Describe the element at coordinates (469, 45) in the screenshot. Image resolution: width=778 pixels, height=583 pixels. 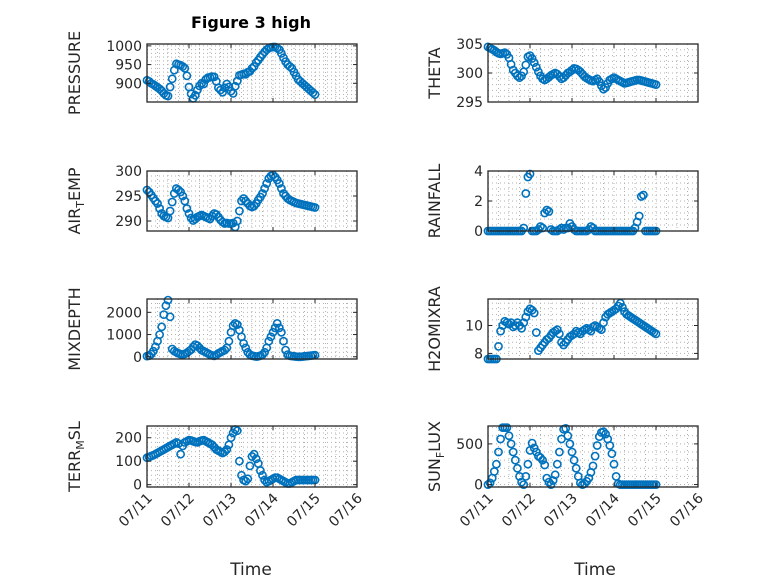
I see `y-tick-label: 305` at that location.